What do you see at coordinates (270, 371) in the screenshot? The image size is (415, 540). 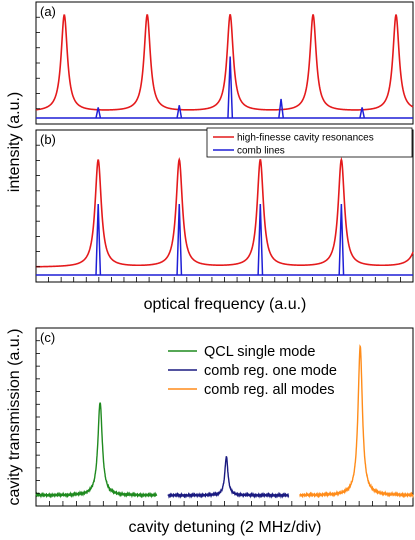 I see `legend-one-mode-label: comb reg. one mode` at bounding box center [270, 371].